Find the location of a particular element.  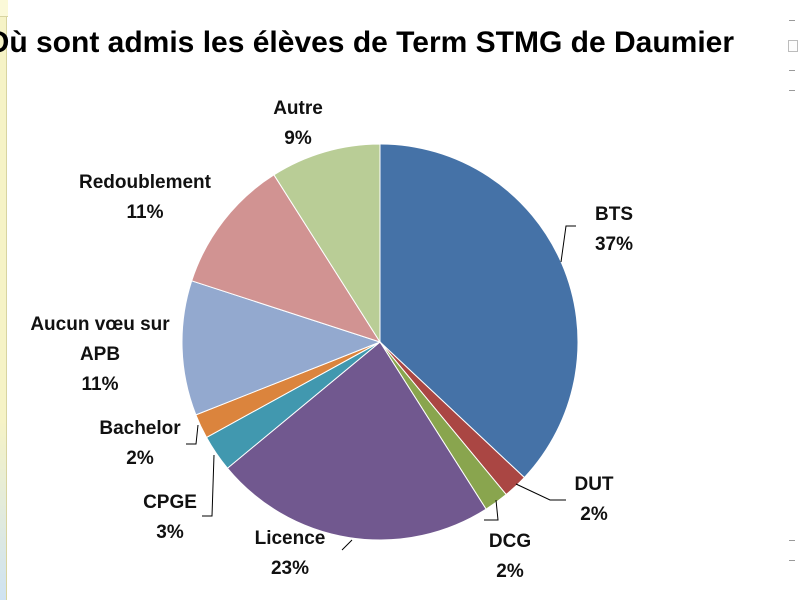

slice-label-name: DCG is located at coordinates (510, 541).